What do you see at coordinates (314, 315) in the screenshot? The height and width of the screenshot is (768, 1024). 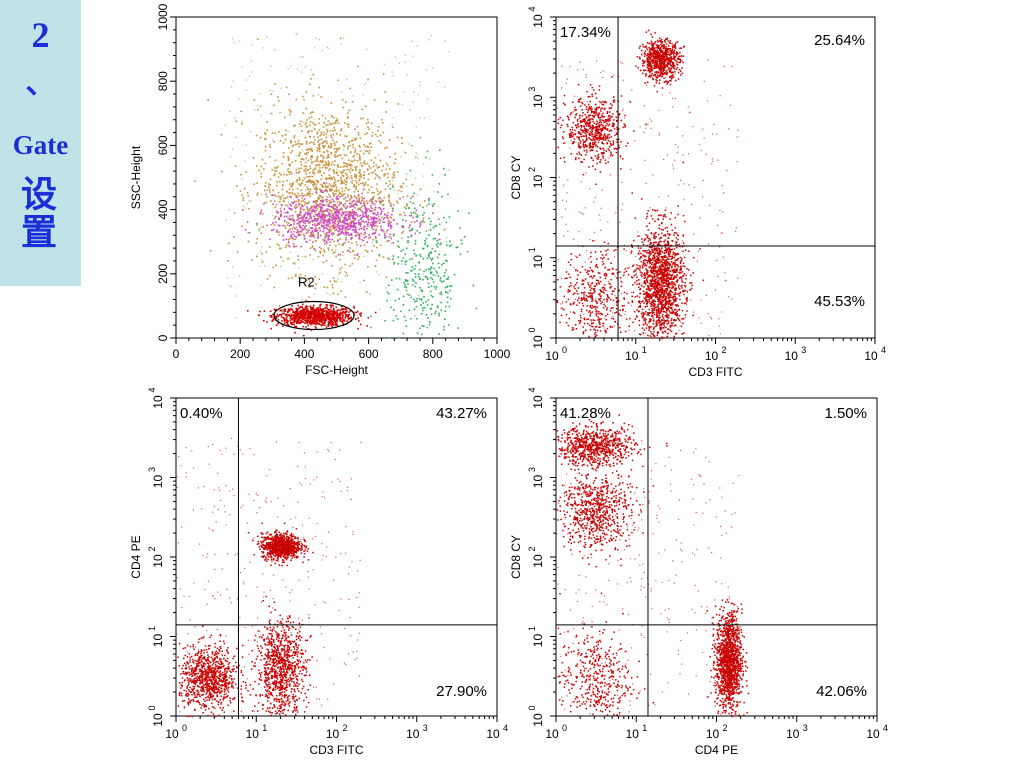 I see `gate-r2-ellipse` at bounding box center [314, 315].